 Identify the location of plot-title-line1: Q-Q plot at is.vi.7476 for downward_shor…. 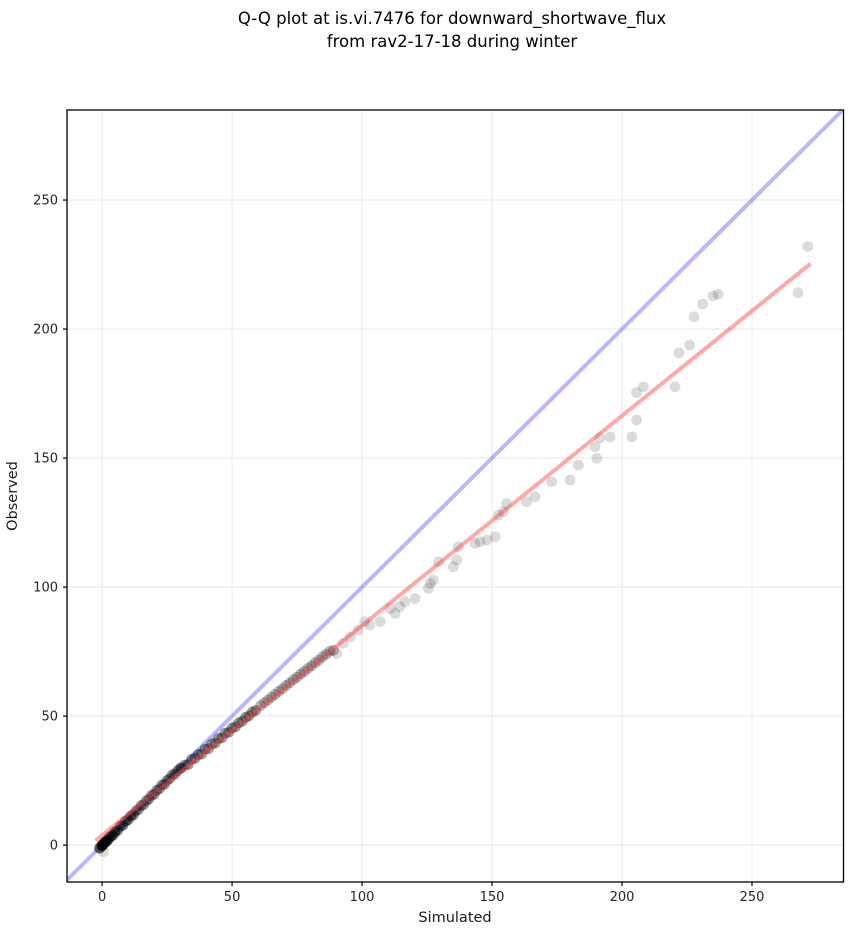
(452, 19).